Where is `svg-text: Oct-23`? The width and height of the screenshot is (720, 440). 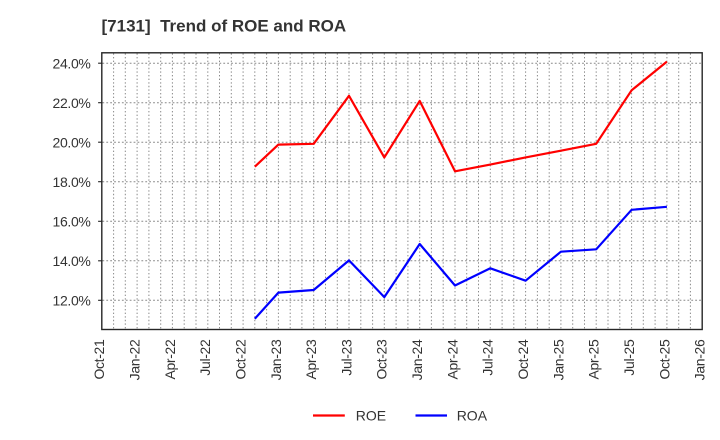 svg-text: Oct-23 is located at coordinates (382, 359).